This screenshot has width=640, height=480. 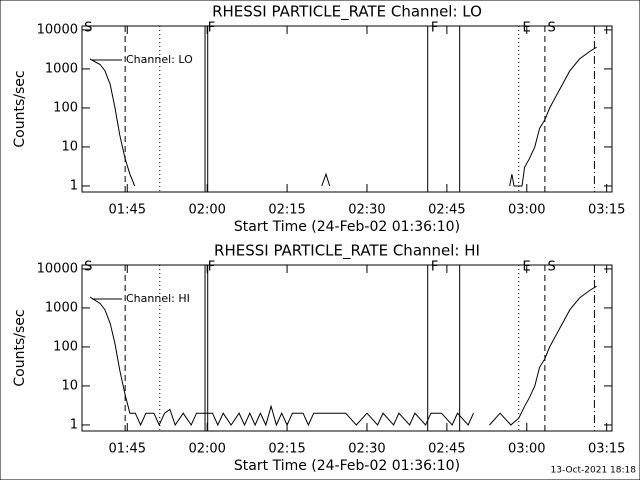 What do you see at coordinates (347, 251) in the screenshot?
I see `chart-title: RHESSI PARTICLE_RATE Channel: HI` at bounding box center [347, 251].